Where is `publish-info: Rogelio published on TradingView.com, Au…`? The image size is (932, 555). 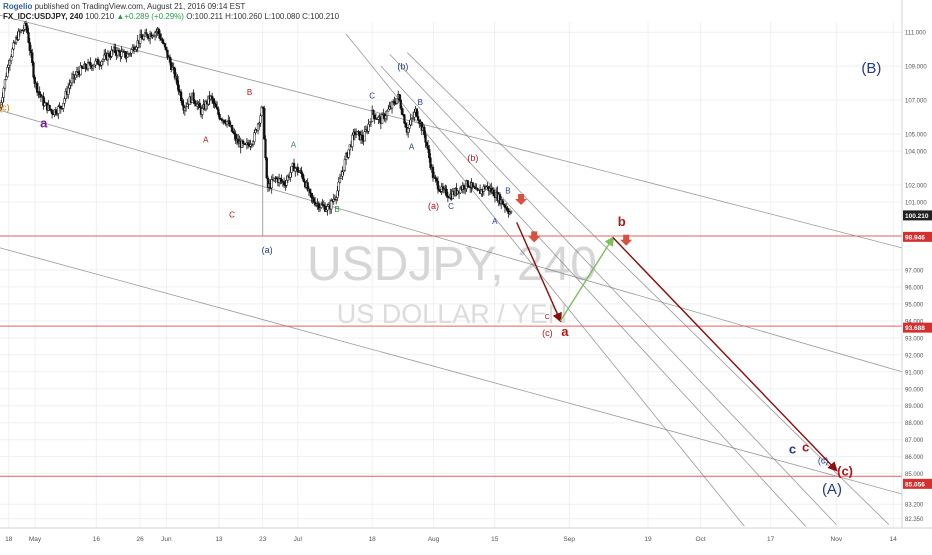 publish-info: Rogelio published on TradingView.com, Au… is located at coordinates (124, 6).